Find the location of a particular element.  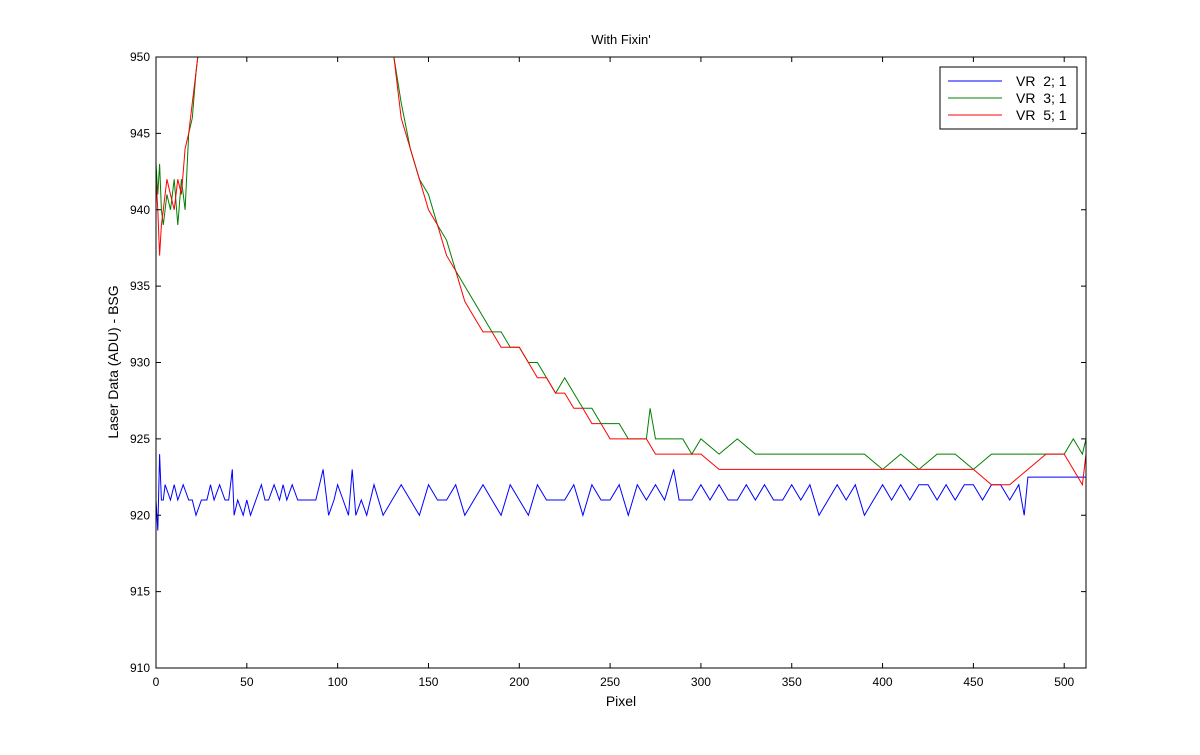

x-tick-label: 400 is located at coordinates (883, 682).